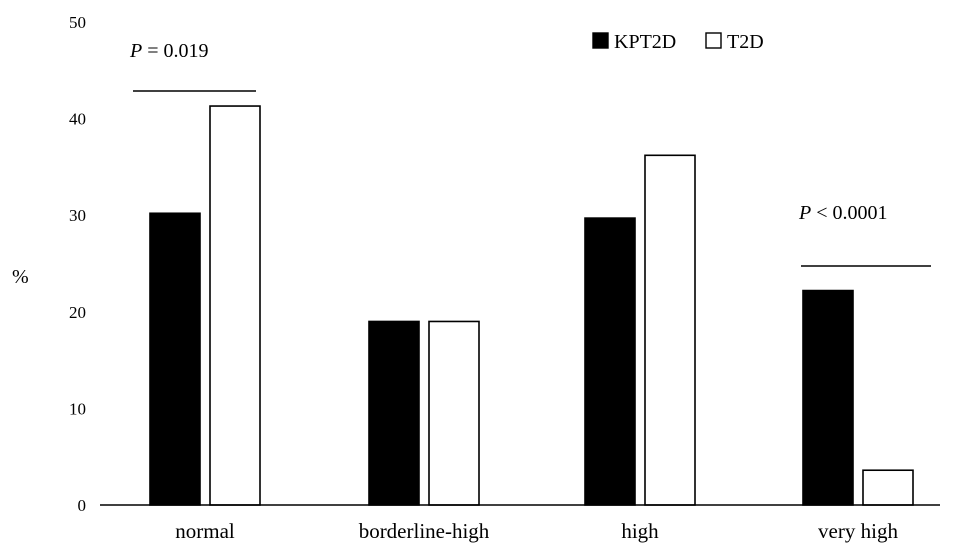 The width and height of the screenshot is (956, 544). Describe the element at coordinates (77, 312) in the screenshot. I see `y-tick-label: 20` at that location.